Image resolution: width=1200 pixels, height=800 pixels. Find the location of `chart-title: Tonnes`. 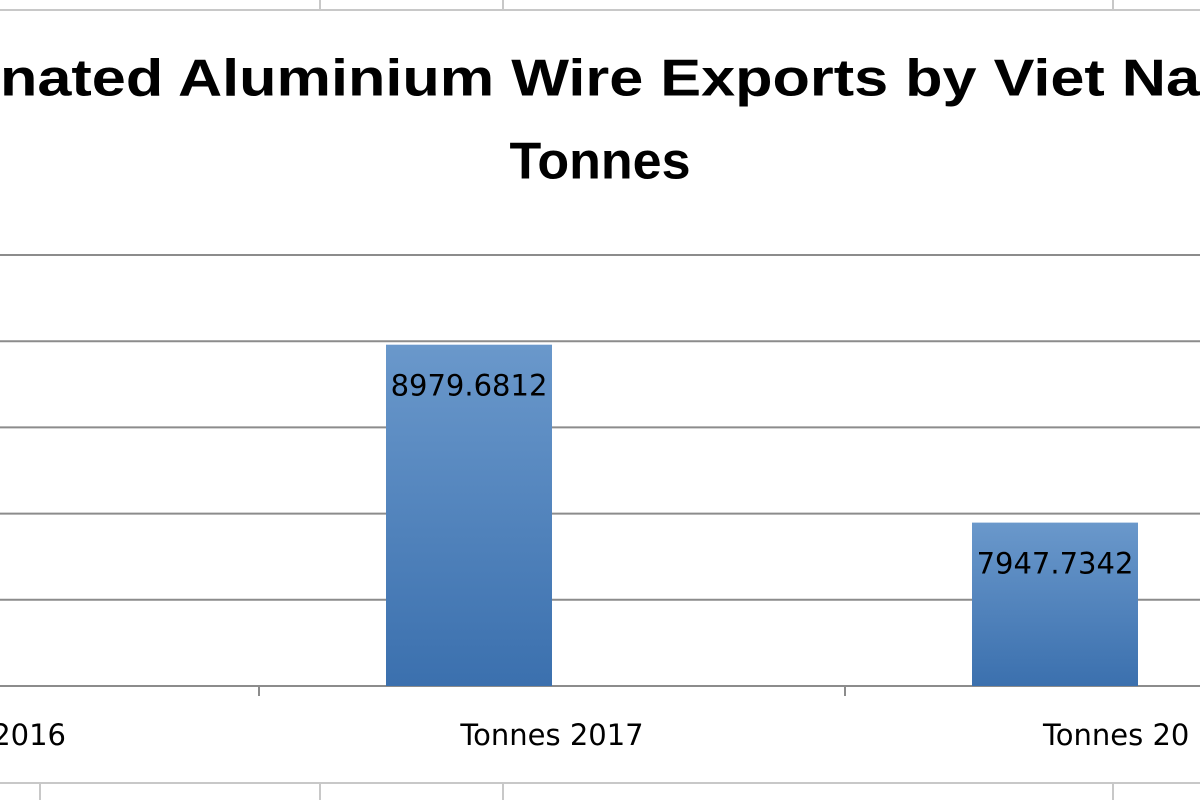

chart-title: Tonnes is located at coordinates (599, 162).